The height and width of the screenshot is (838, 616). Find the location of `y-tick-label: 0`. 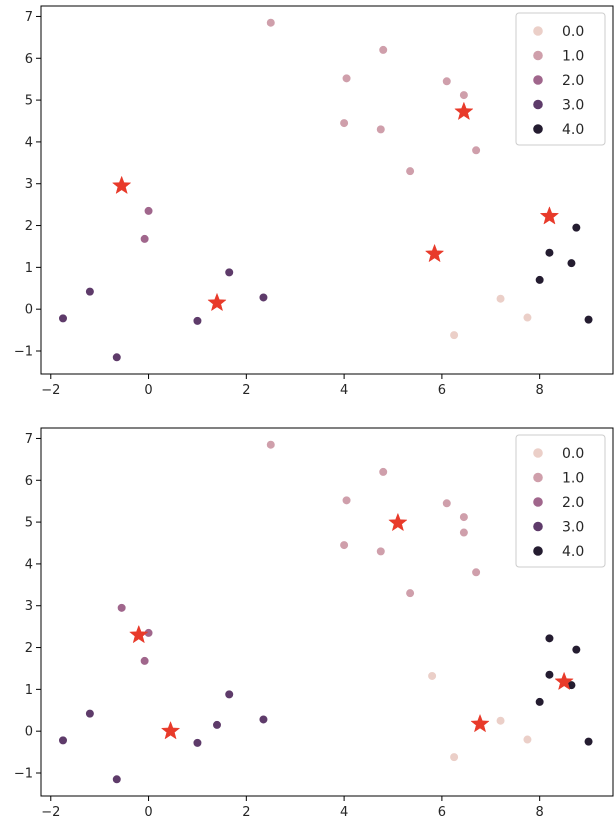

y-tick-label: 0 is located at coordinates (29, 732).